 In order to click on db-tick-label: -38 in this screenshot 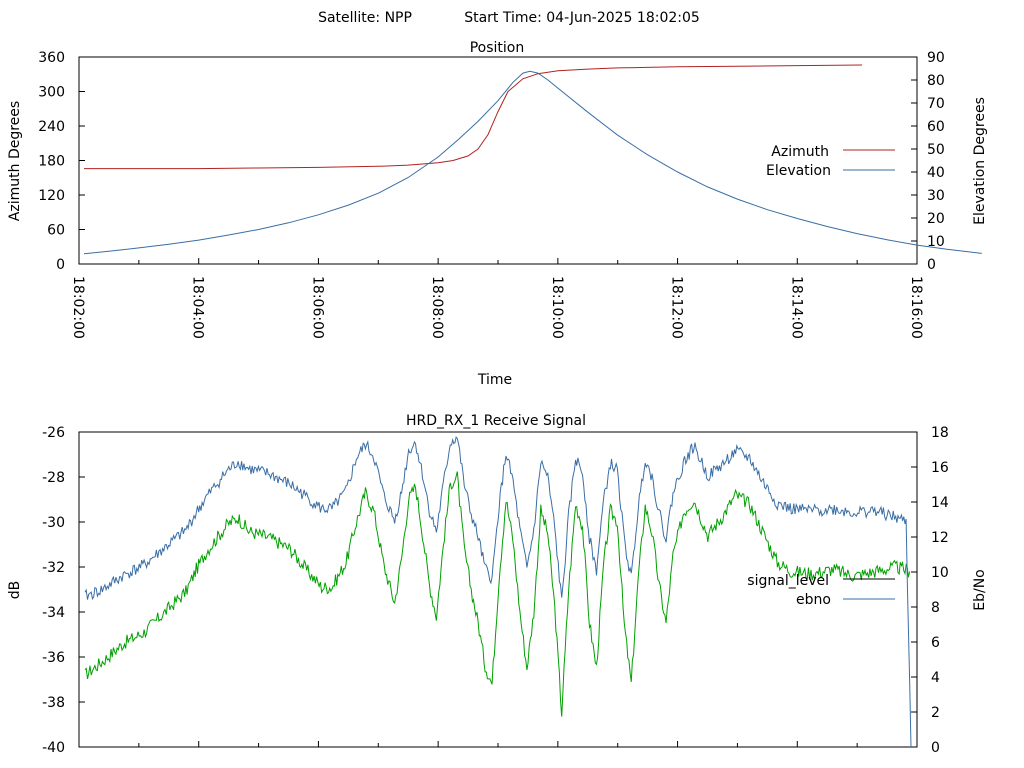, I will do `click(53, 703)`.